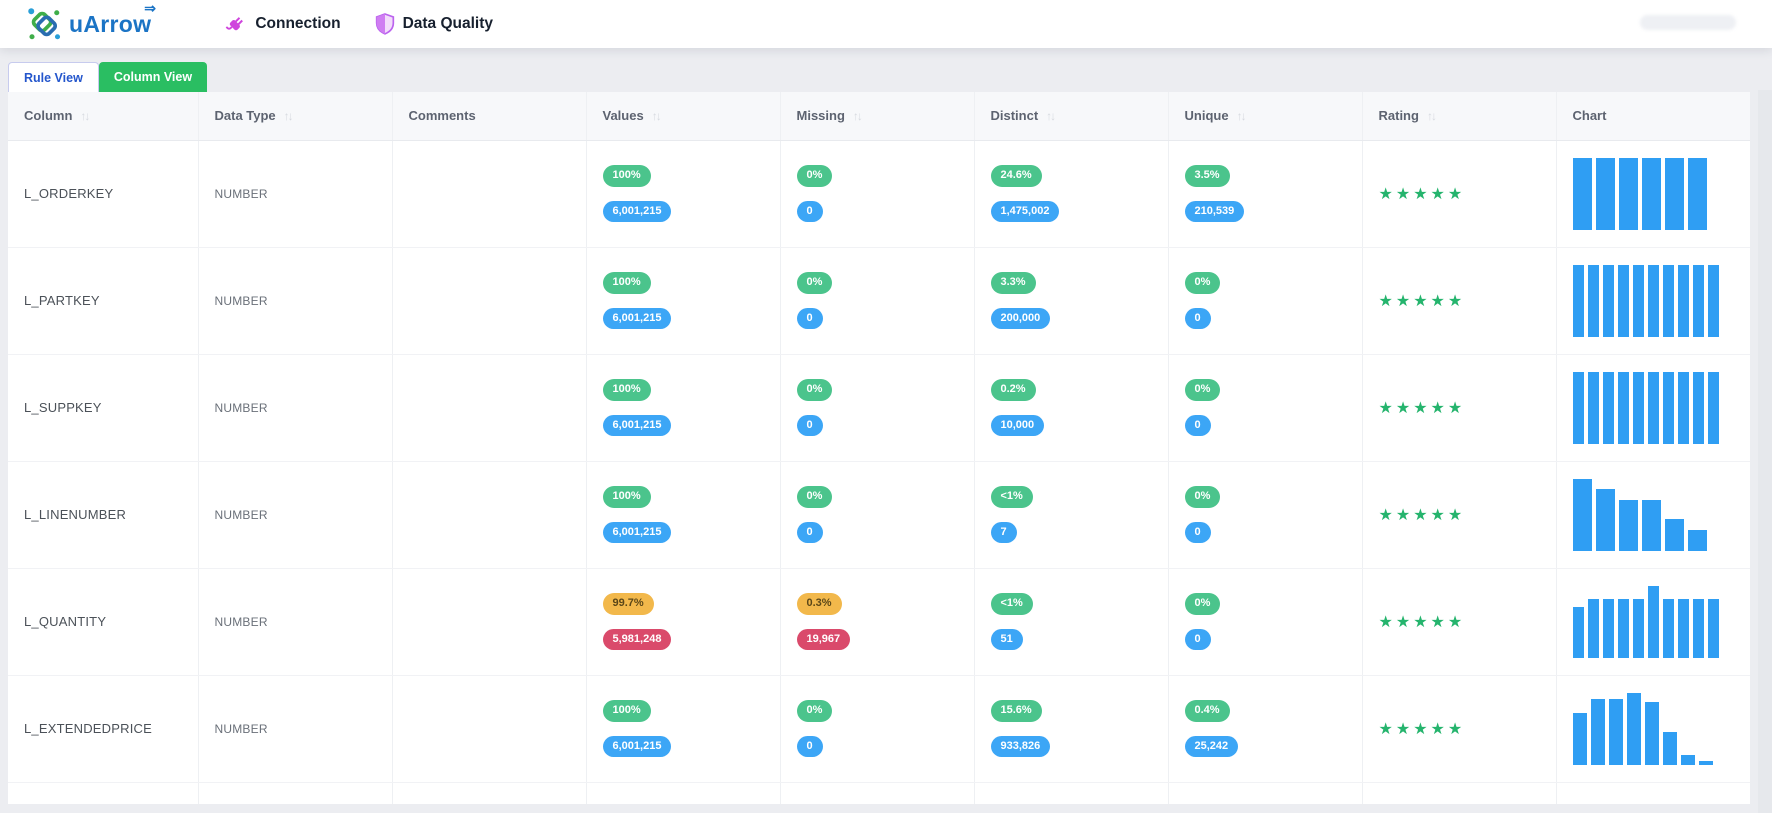  Describe the element at coordinates (1071, 116) in the screenshot. I see `column-header-distinct: Distinct ↑↓` at that location.